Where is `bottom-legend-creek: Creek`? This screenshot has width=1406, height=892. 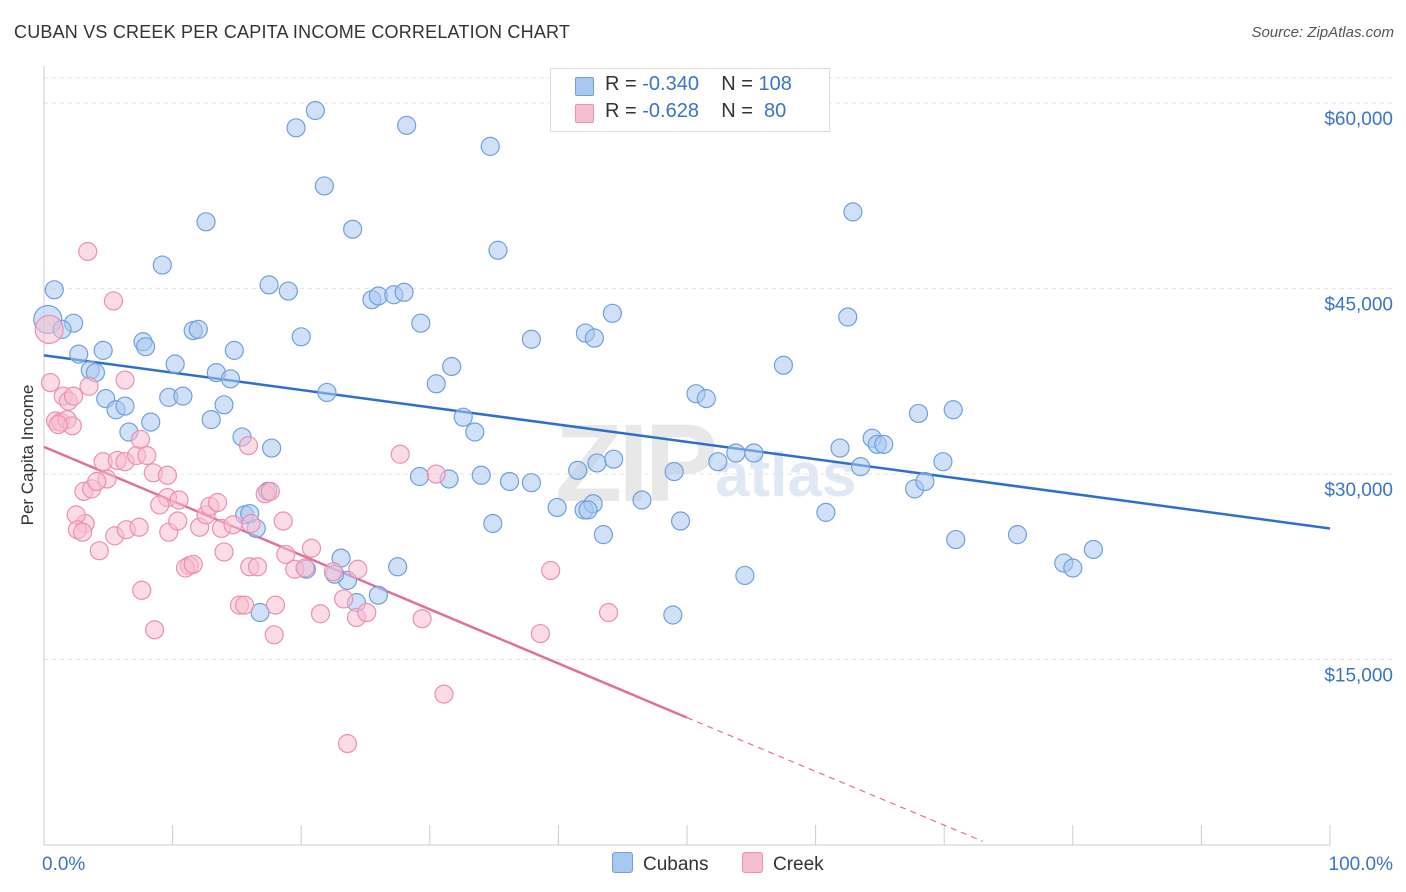 bottom-legend-creek: Creek is located at coordinates (783, 864).